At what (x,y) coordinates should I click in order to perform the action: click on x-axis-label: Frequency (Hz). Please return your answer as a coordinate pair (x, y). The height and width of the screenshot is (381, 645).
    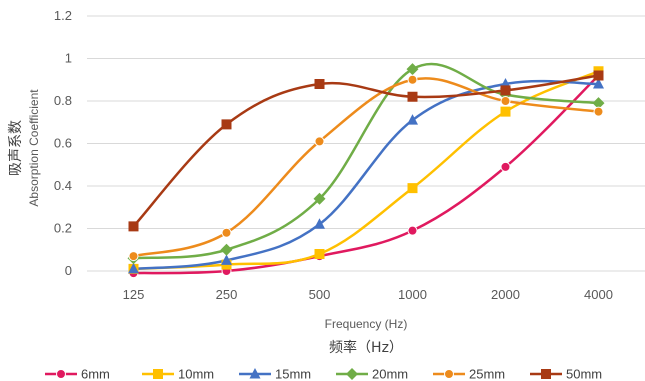
    Looking at the image, I should click on (366, 324).